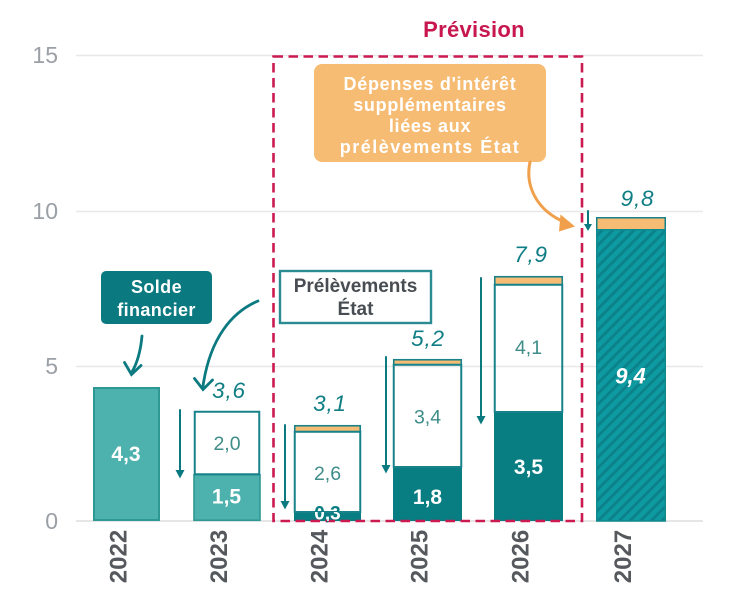 The image size is (729, 602). Describe the element at coordinates (531, 254) in the screenshot. I see `svg-text: 7,9` at that location.